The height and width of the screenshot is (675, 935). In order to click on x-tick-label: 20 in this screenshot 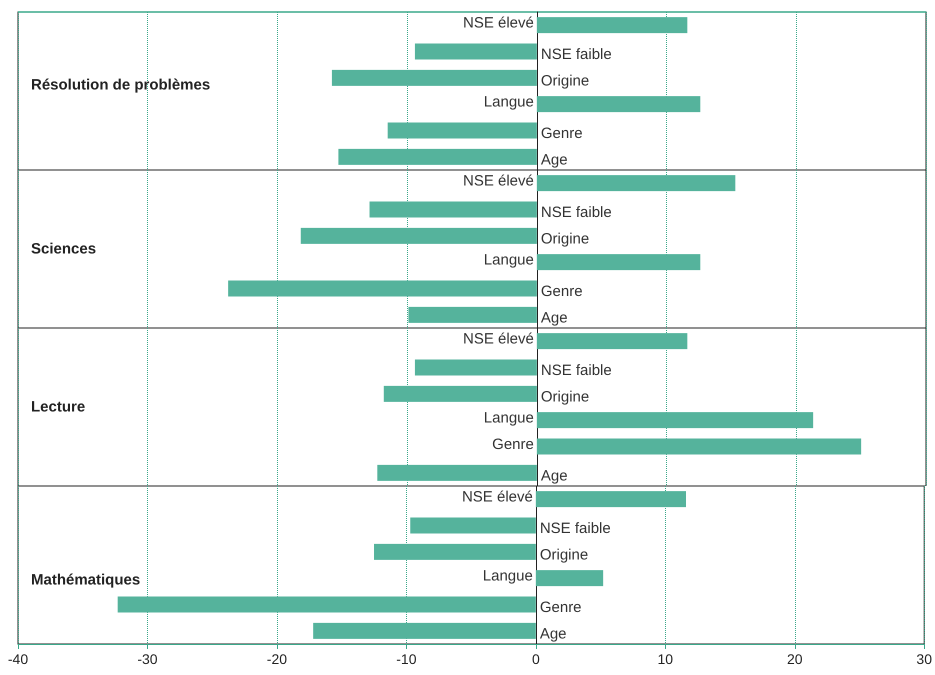, I will do `click(794, 659)`.